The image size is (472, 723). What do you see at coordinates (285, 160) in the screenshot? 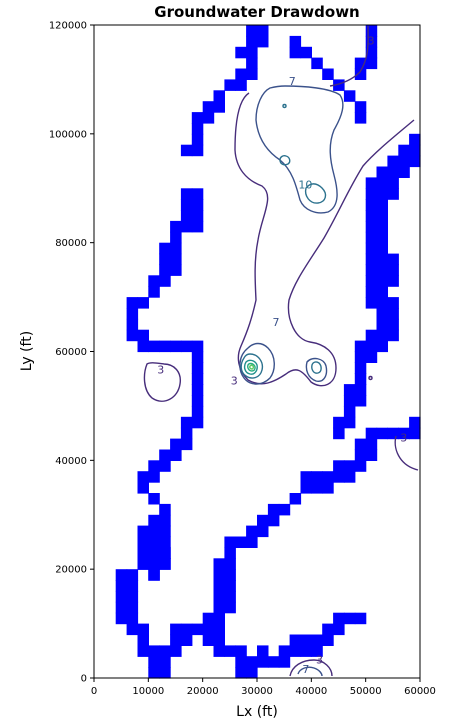
I see `contour-10-small` at bounding box center [285, 160].